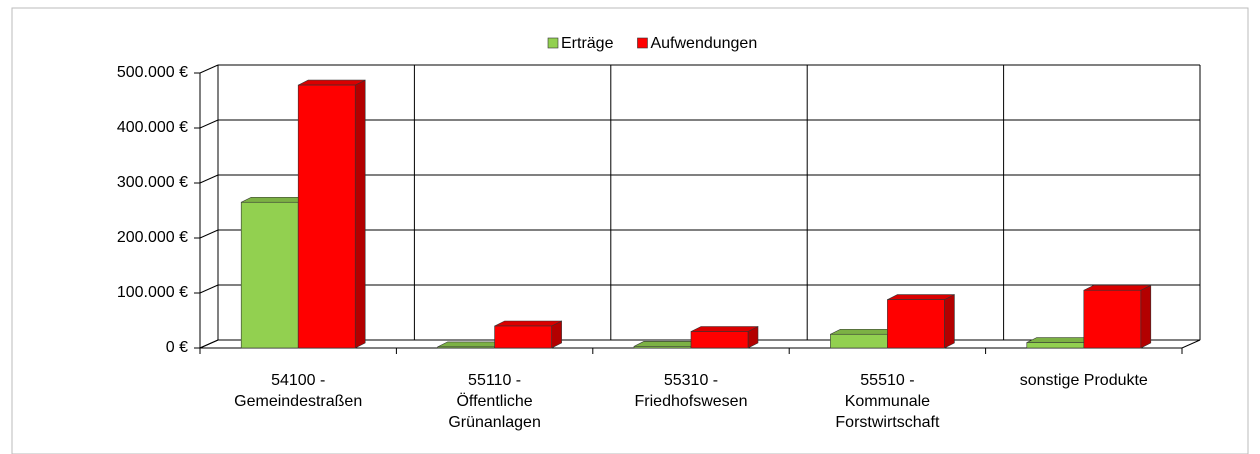  I want to click on x-tick-label: Grünanlagen, so click(494, 422).